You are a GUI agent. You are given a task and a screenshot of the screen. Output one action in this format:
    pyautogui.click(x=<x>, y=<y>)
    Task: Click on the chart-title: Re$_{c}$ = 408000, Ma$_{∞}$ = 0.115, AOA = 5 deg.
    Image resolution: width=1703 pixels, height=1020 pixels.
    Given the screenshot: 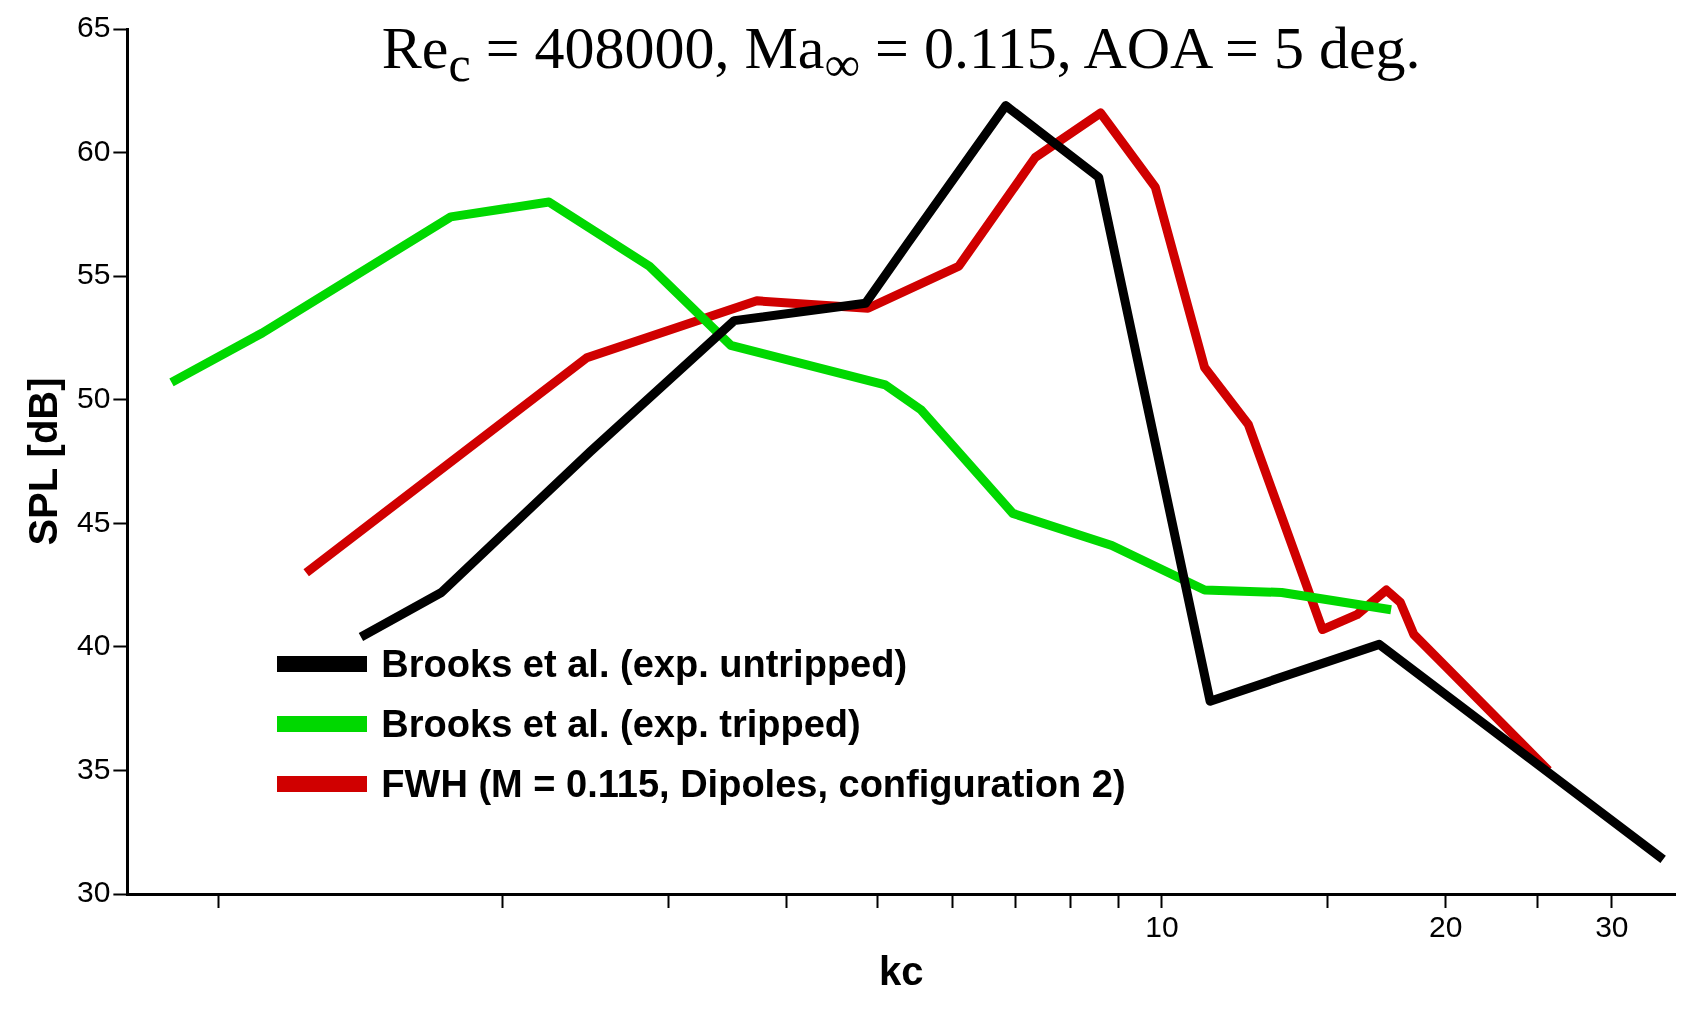 What is the action you would take?
    pyautogui.click(x=901, y=54)
    